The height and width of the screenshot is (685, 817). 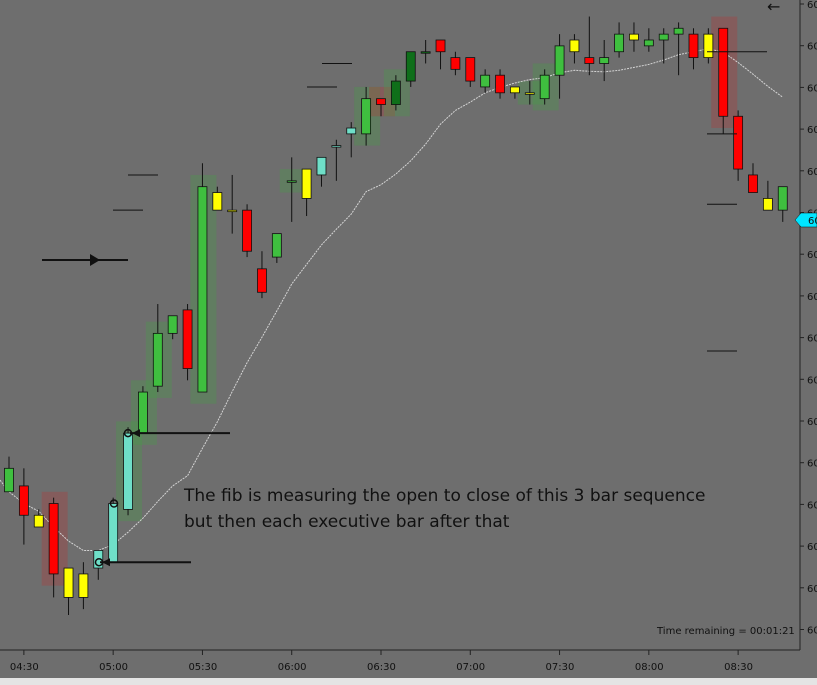 What do you see at coordinates (408, 681) in the screenshot?
I see `bottom-footer-strip` at bounding box center [408, 681].